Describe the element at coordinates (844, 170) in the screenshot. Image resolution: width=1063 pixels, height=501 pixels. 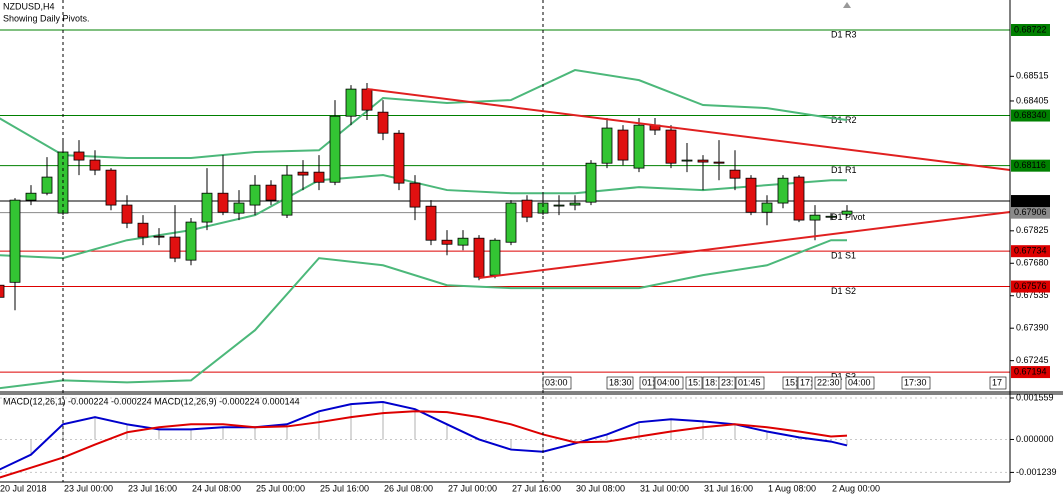
I see `pivot-name: D1 R1` at that location.